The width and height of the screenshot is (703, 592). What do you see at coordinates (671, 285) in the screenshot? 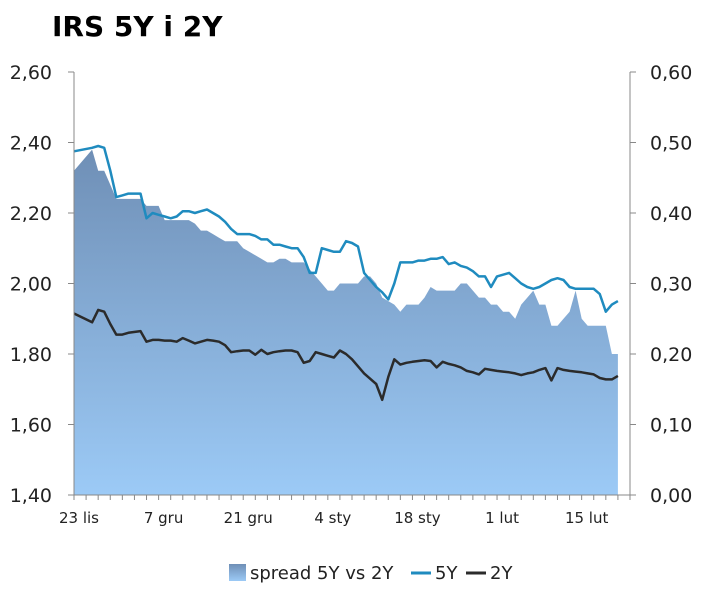
I see `y-right-tick-label: 0,30` at bounding box center [671, 285].